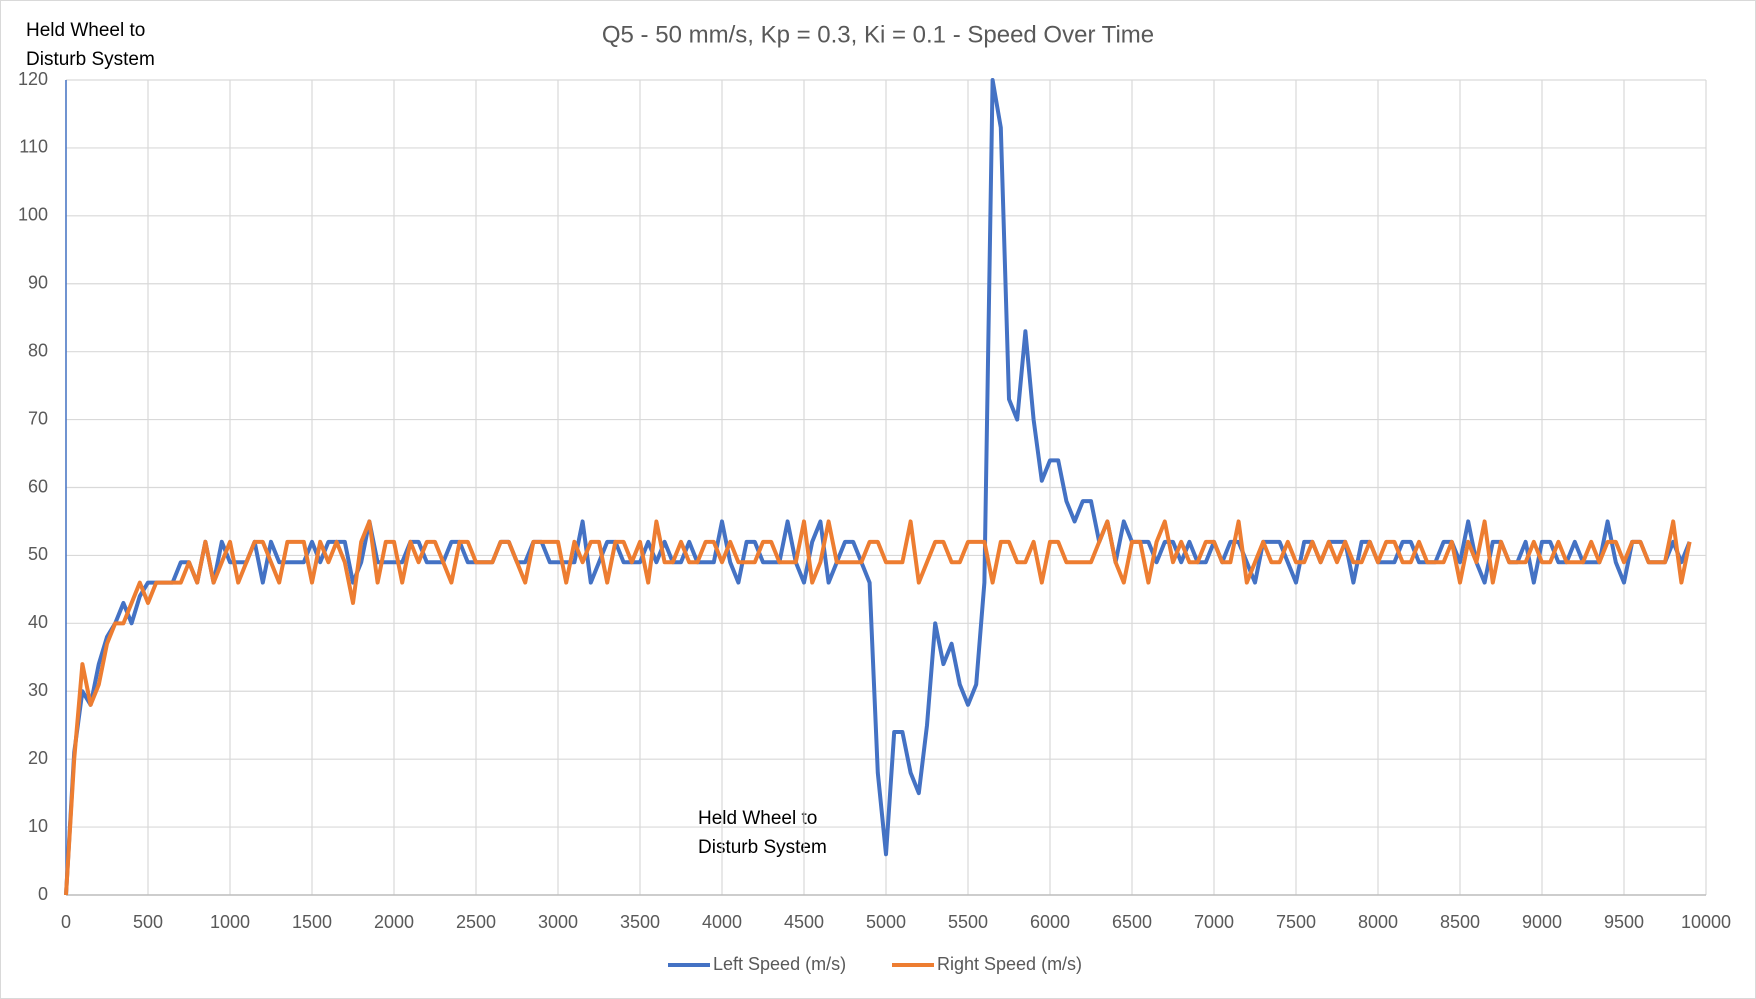 Image resolution: width=1756 pixels, height=999 pixels. I want to click on x-tick-label: 1000, so click(230, 922).